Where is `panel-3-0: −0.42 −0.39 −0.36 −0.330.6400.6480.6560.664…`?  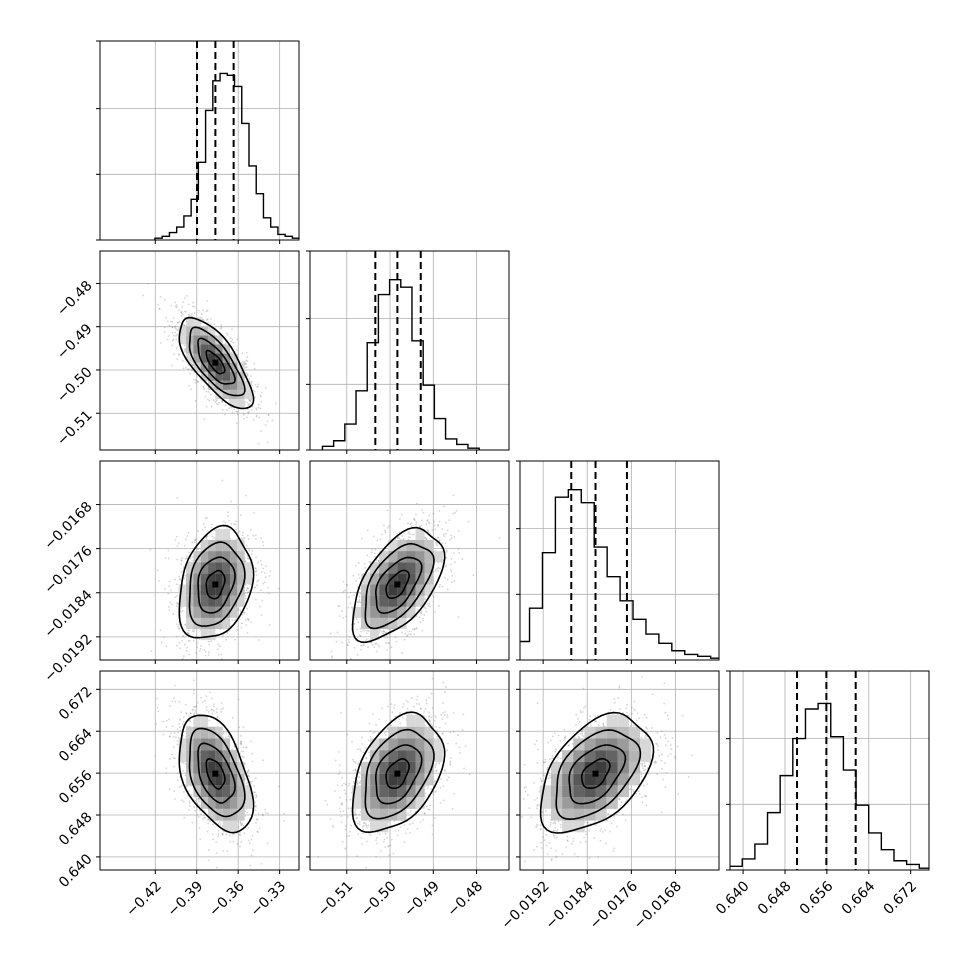 panel-3-0: −0.42 −0.39 −0.36 −0.330.6400.6480.6560.664… is located at coordinates (178, 795).